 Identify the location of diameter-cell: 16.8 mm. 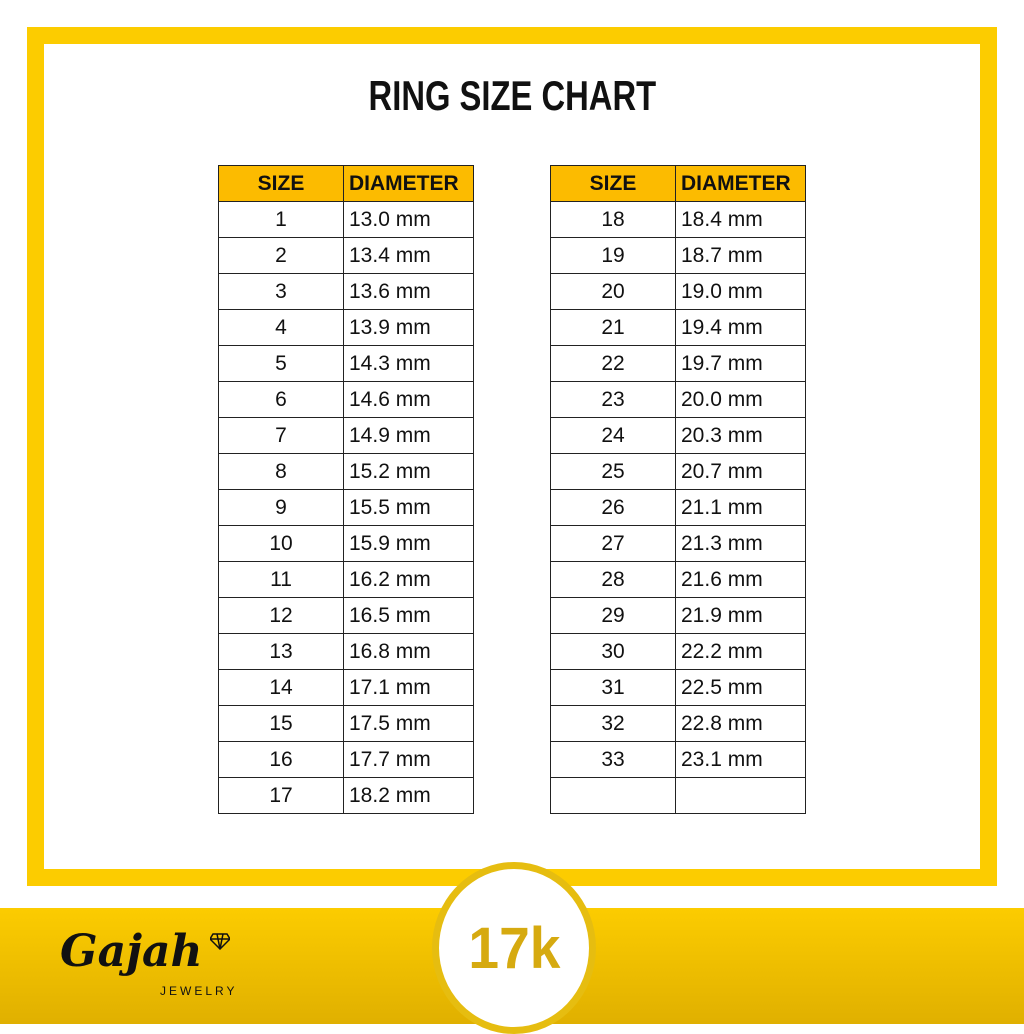
(408, 651).